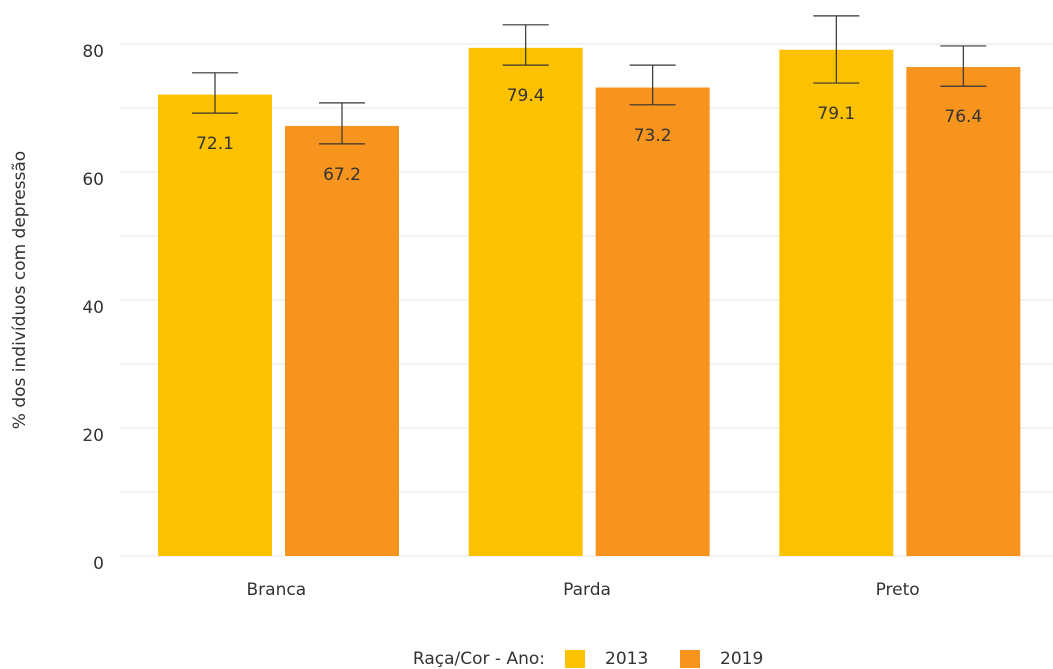  Describe the element at coordinates (526, 96) in the screenshot. I see `data-label: 79.4` at that location.